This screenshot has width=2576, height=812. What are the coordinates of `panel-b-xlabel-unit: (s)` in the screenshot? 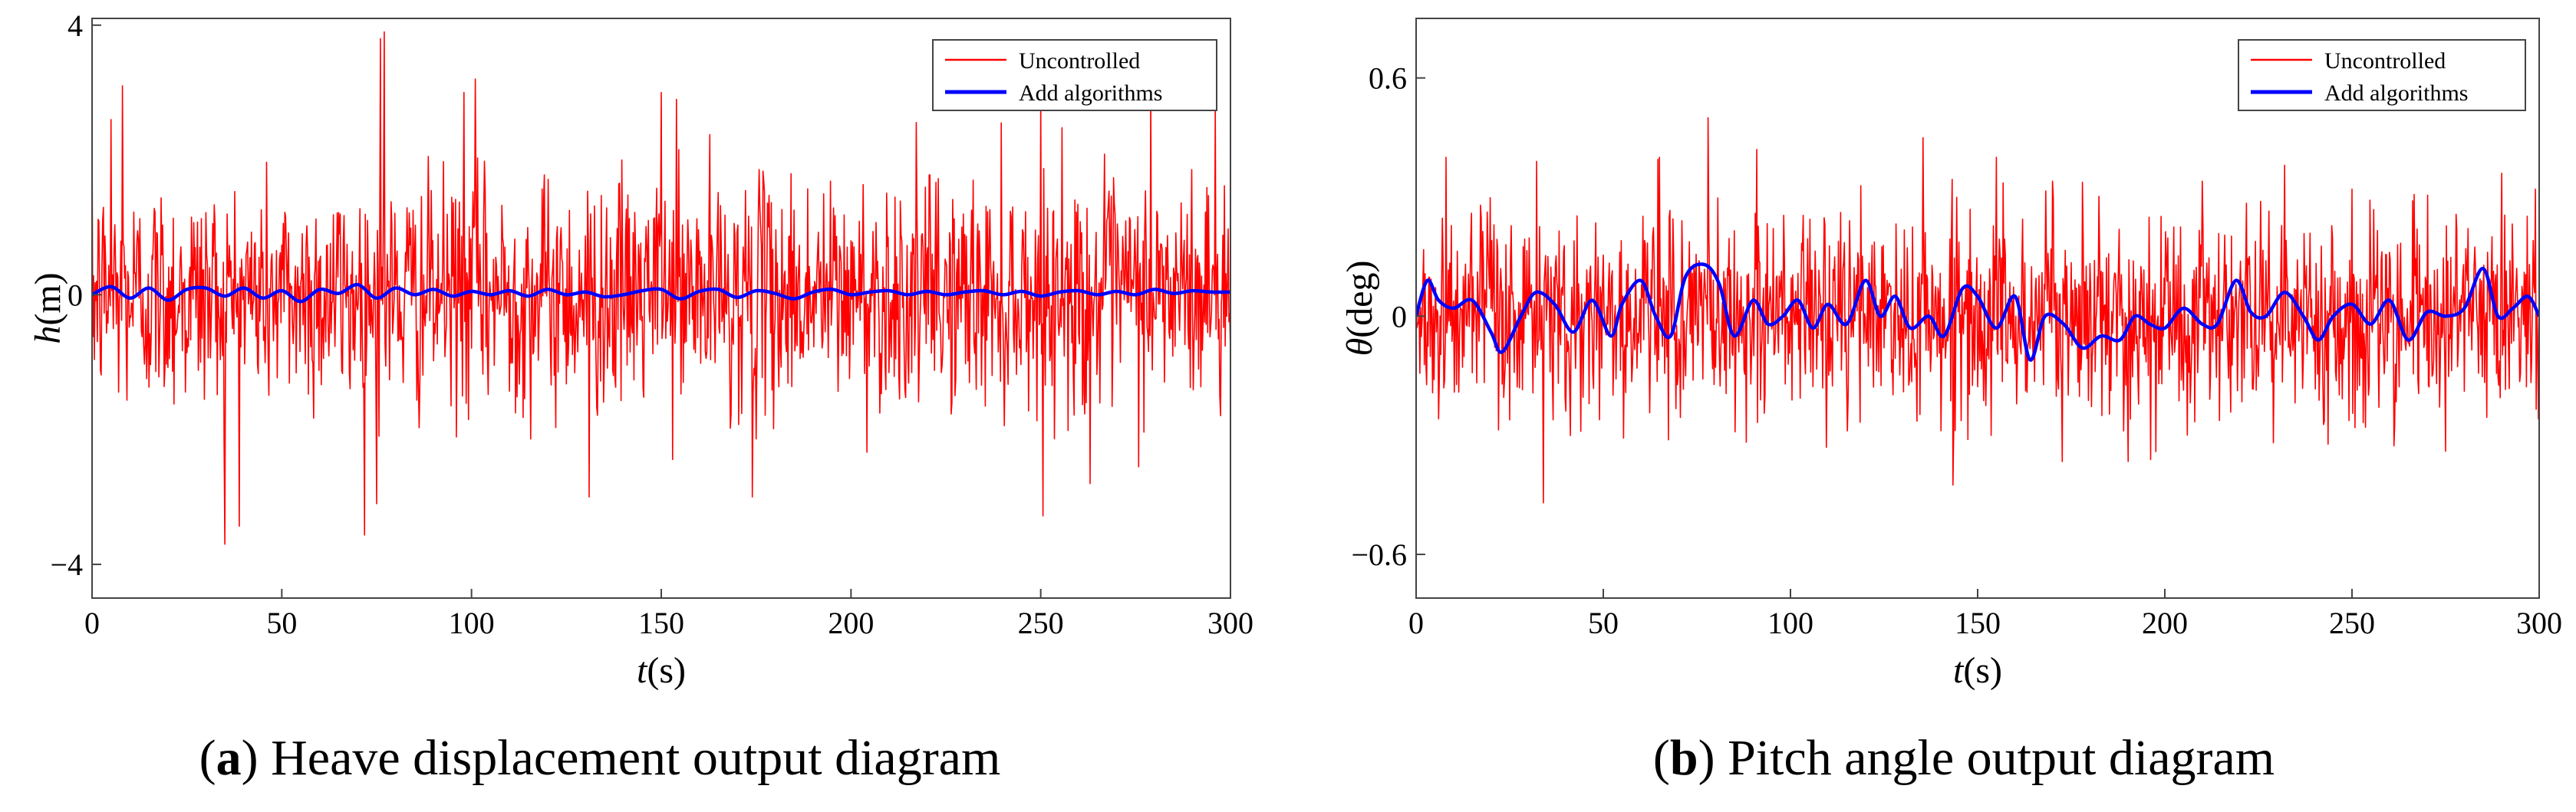 It's located at (1982, 670).